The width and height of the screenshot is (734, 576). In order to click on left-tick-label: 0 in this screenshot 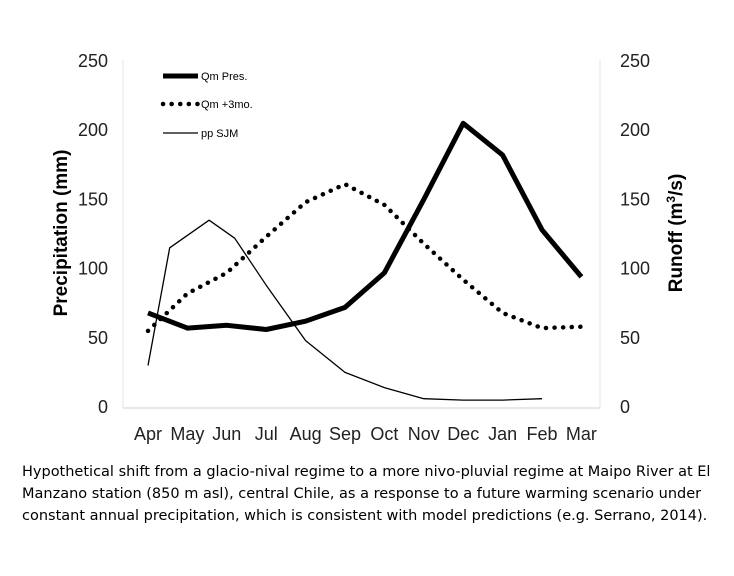, I will do `click(103, 407)`.